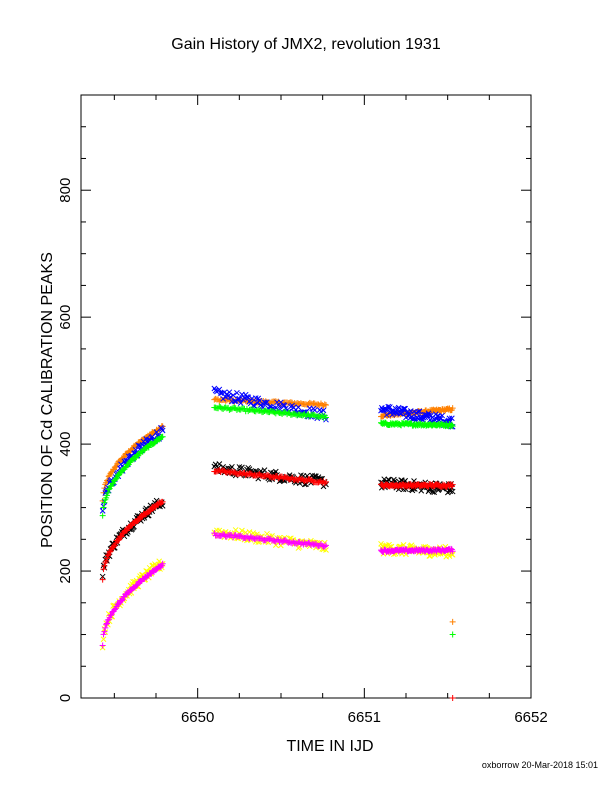 Image resolution: width=612 pixels, height=792 pixels. Describe the element at coordinates (65, 698) in the screenshot. I see `y-tick-label: 0` at that location.